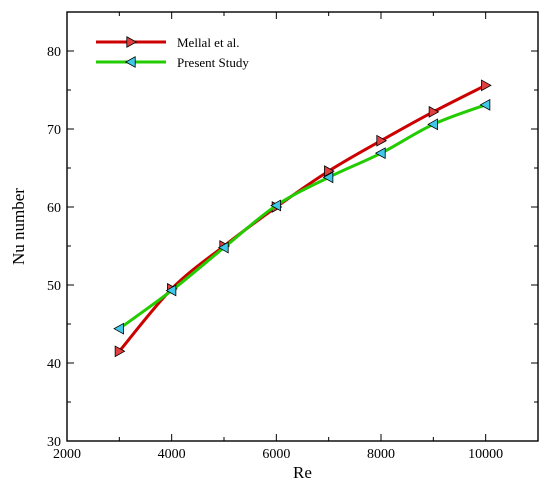  Describe the element at coordinates (54, 442) in the screenshot. I see `y-tick-label: 30` at that location.